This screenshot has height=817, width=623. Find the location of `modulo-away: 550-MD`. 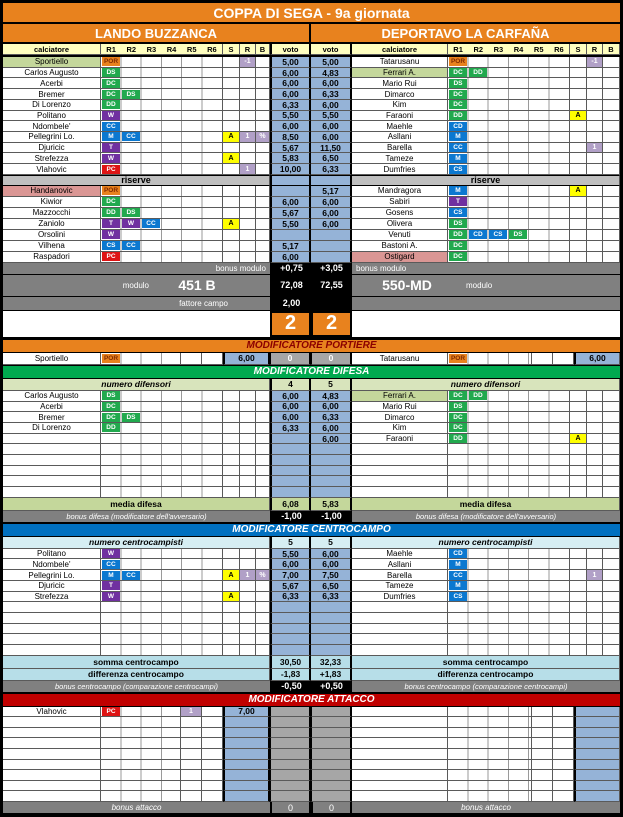

modulo-away: 550-MD is located at coordinates (407, 285).